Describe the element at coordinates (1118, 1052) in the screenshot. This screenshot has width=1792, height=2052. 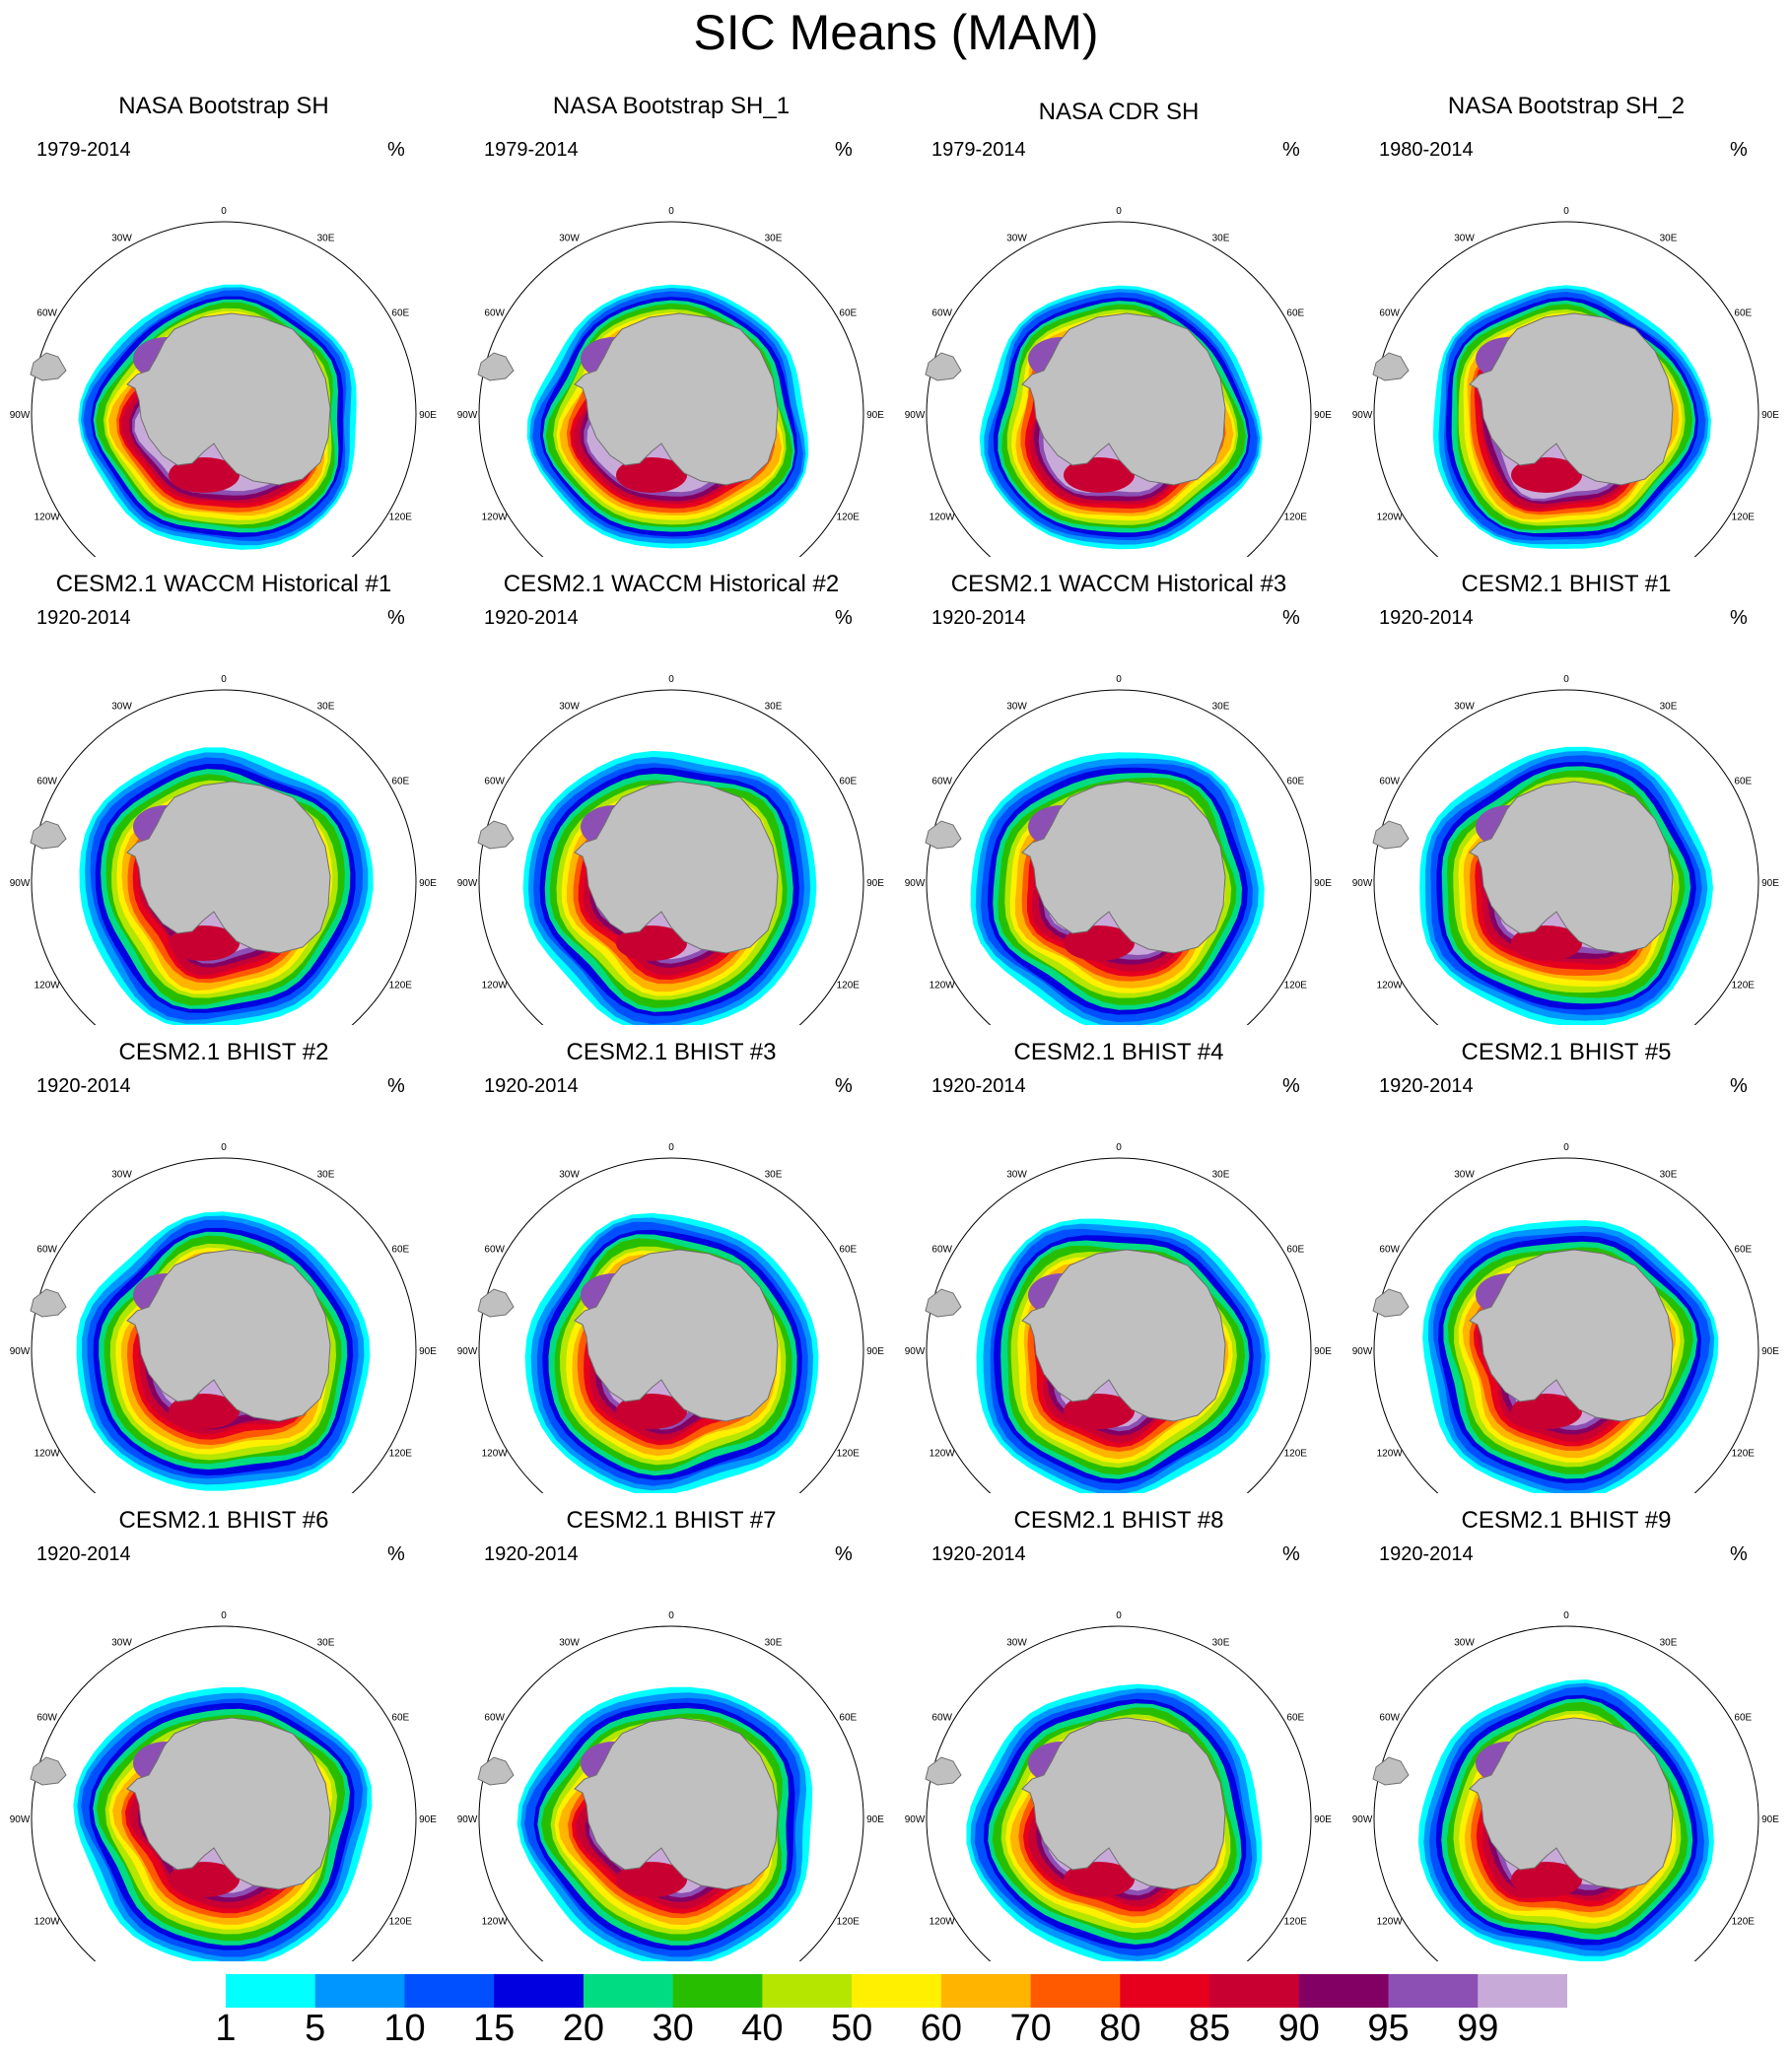
I see `panel-title: CESM2.1 BHIST #4` at that location.